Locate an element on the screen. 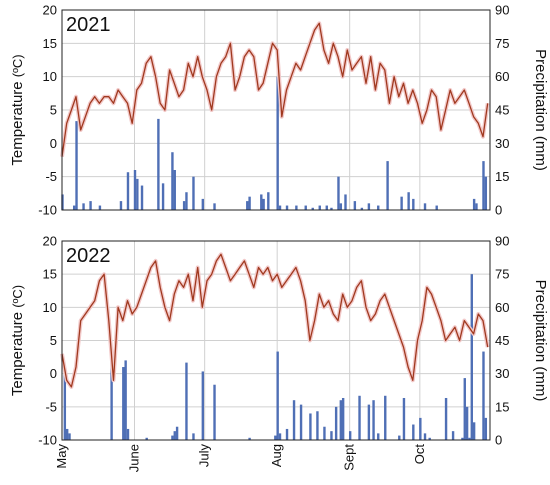  right-axis-label: Precipitation (mm) is located at coordinates (540, 110).